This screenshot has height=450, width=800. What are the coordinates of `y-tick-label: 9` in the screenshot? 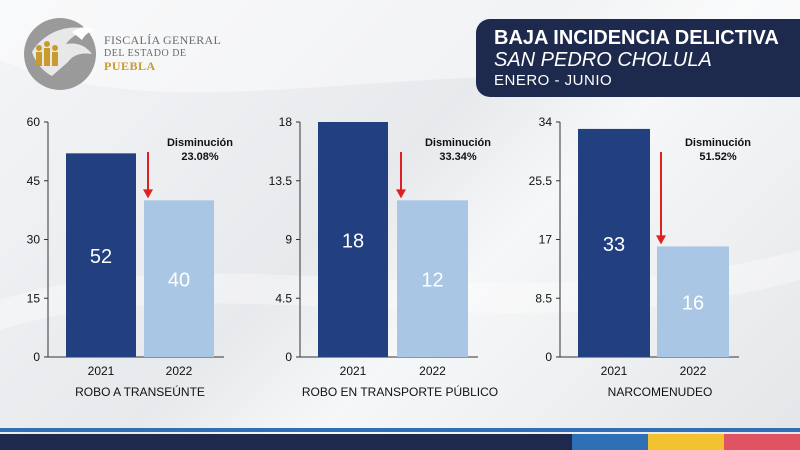 It's located at (288, 240).